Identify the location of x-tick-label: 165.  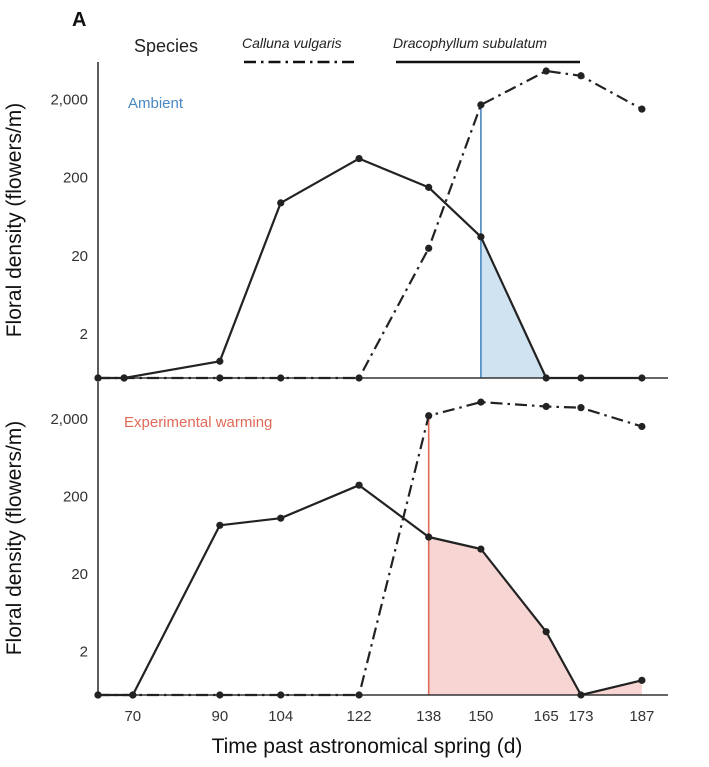
(546, 716).